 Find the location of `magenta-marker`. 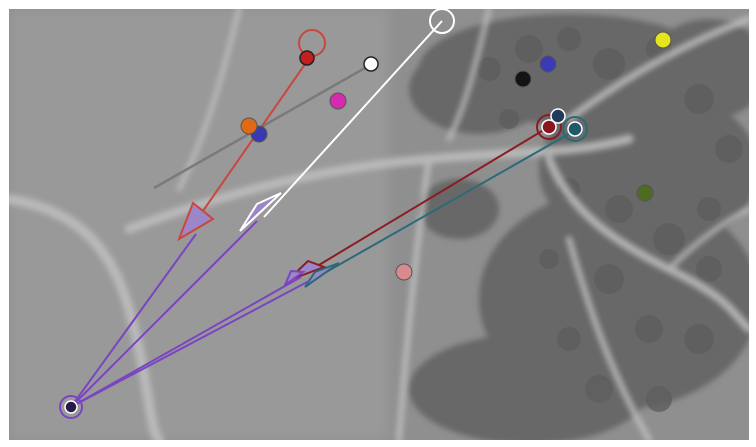

magenta-marker is located at coordinates (338, 101).